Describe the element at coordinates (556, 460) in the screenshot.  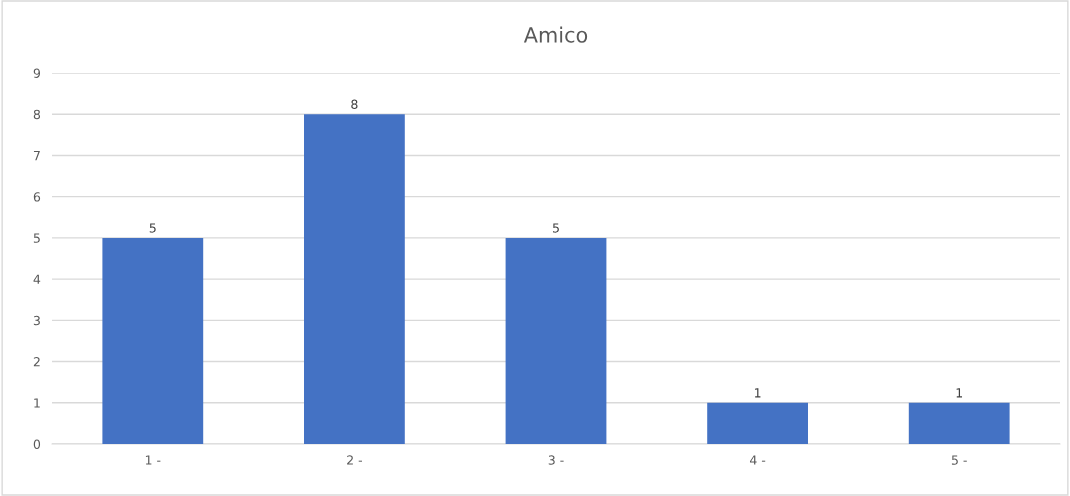
I see `x-tick-label: 3 -` at that location.